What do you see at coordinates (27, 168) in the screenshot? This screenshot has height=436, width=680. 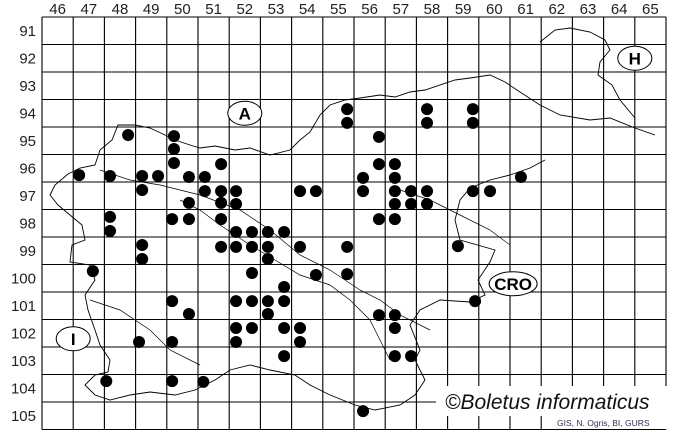 I see `row-label: 96` at bounding box center [27, 168].